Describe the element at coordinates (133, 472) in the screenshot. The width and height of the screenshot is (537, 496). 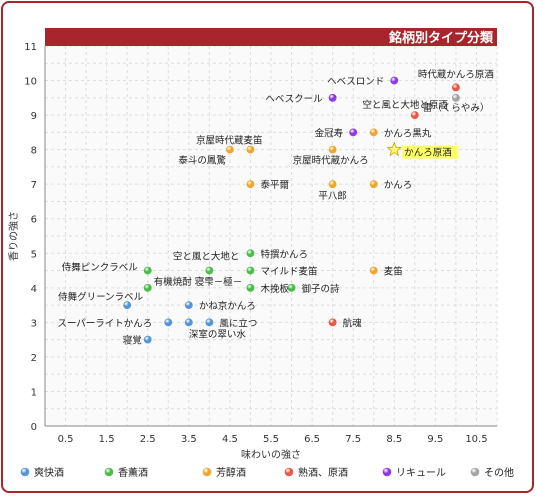
I see `legend-label: 香薫酒` at that location.